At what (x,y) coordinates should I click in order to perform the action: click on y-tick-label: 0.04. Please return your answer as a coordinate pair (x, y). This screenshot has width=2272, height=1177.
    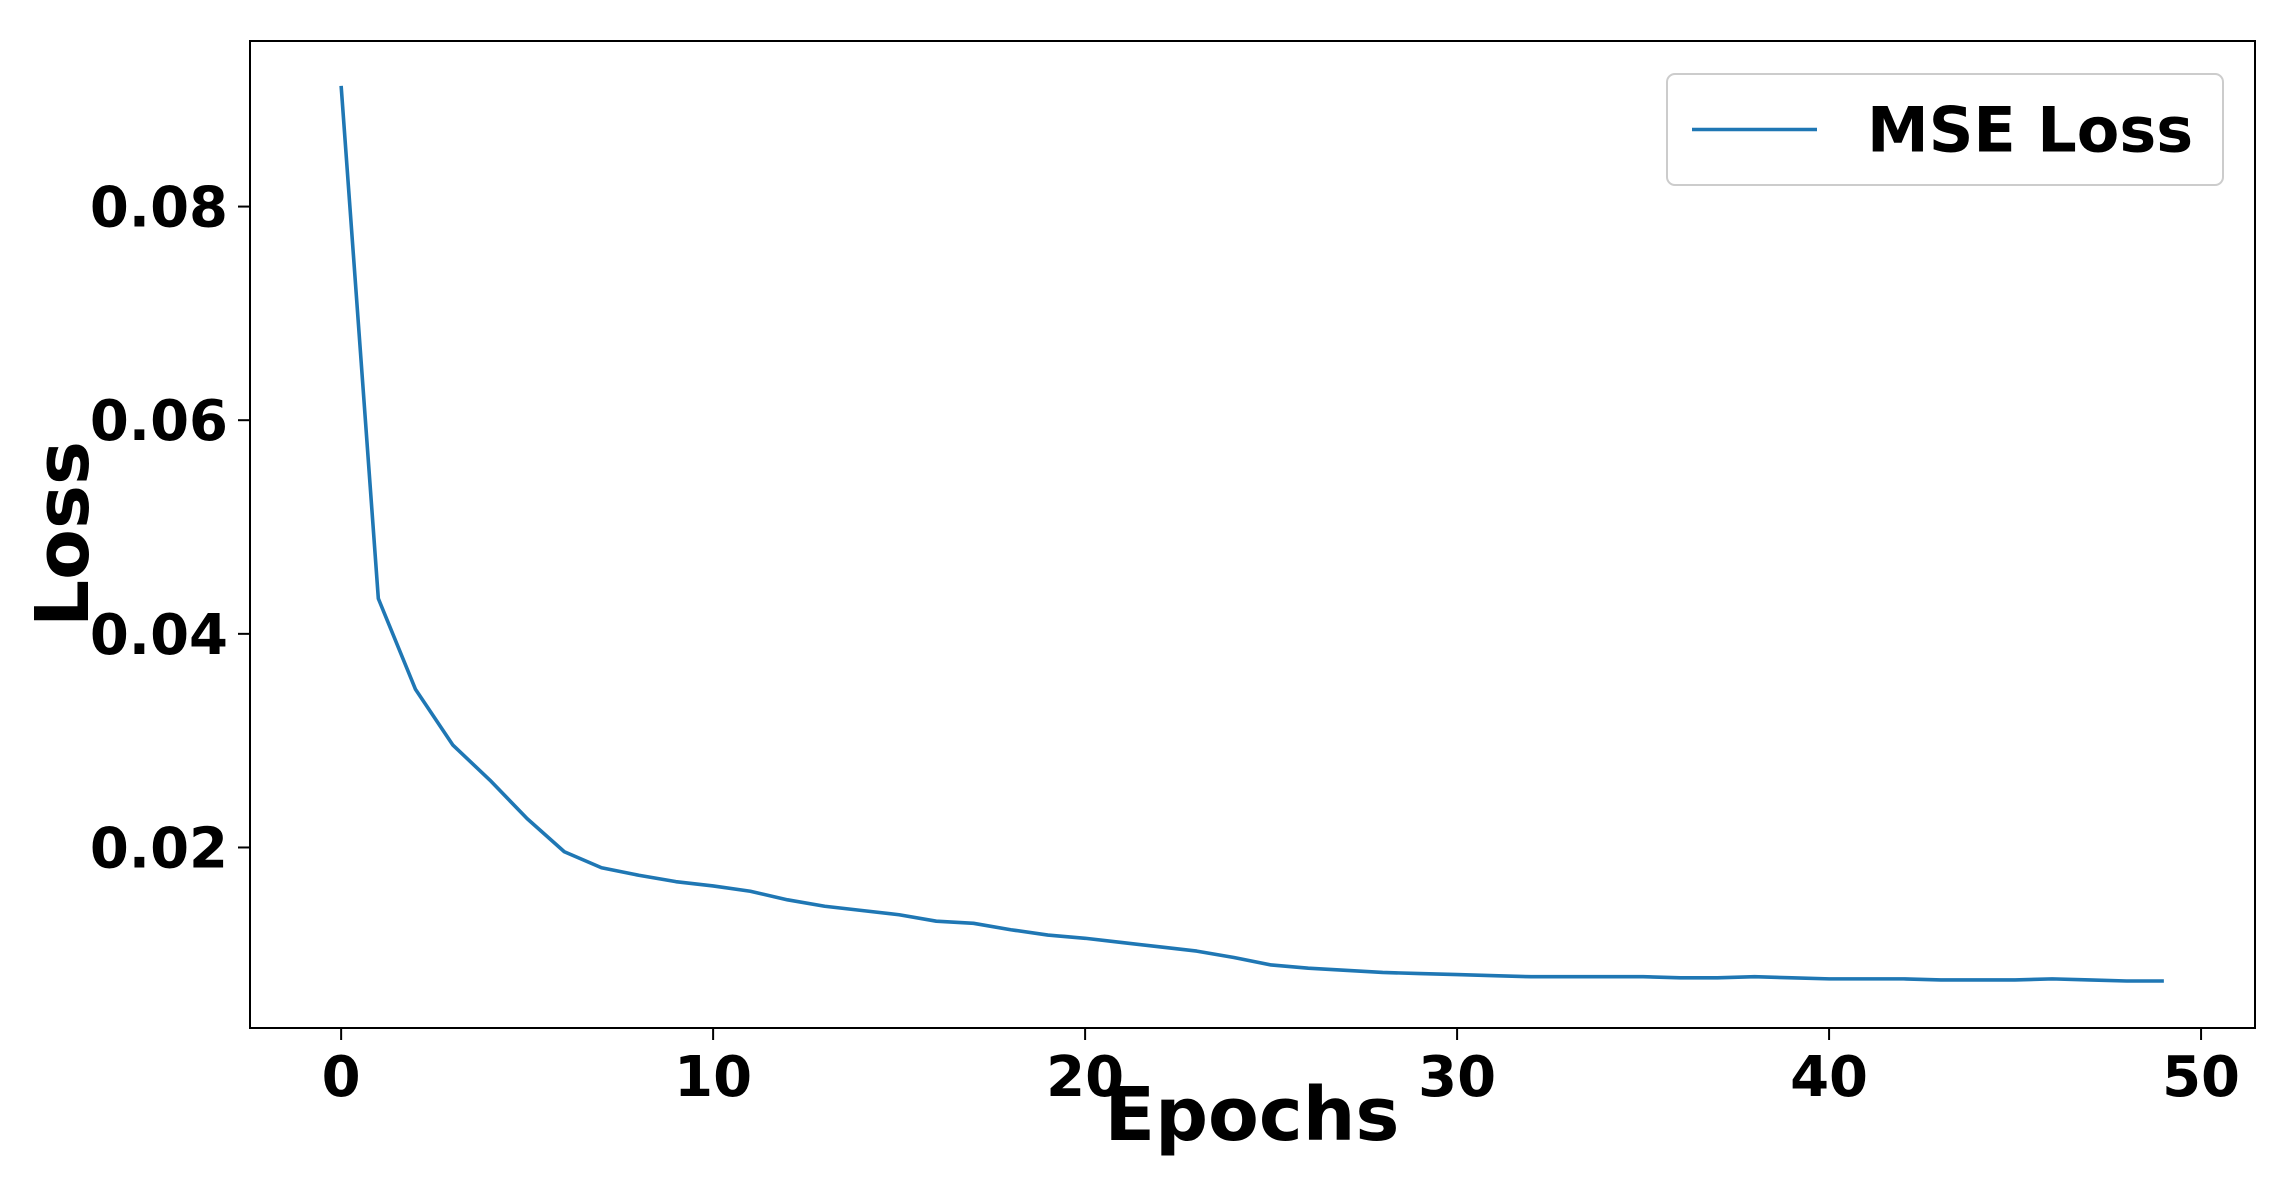
    Looking at the image, I should click on (159, 635).